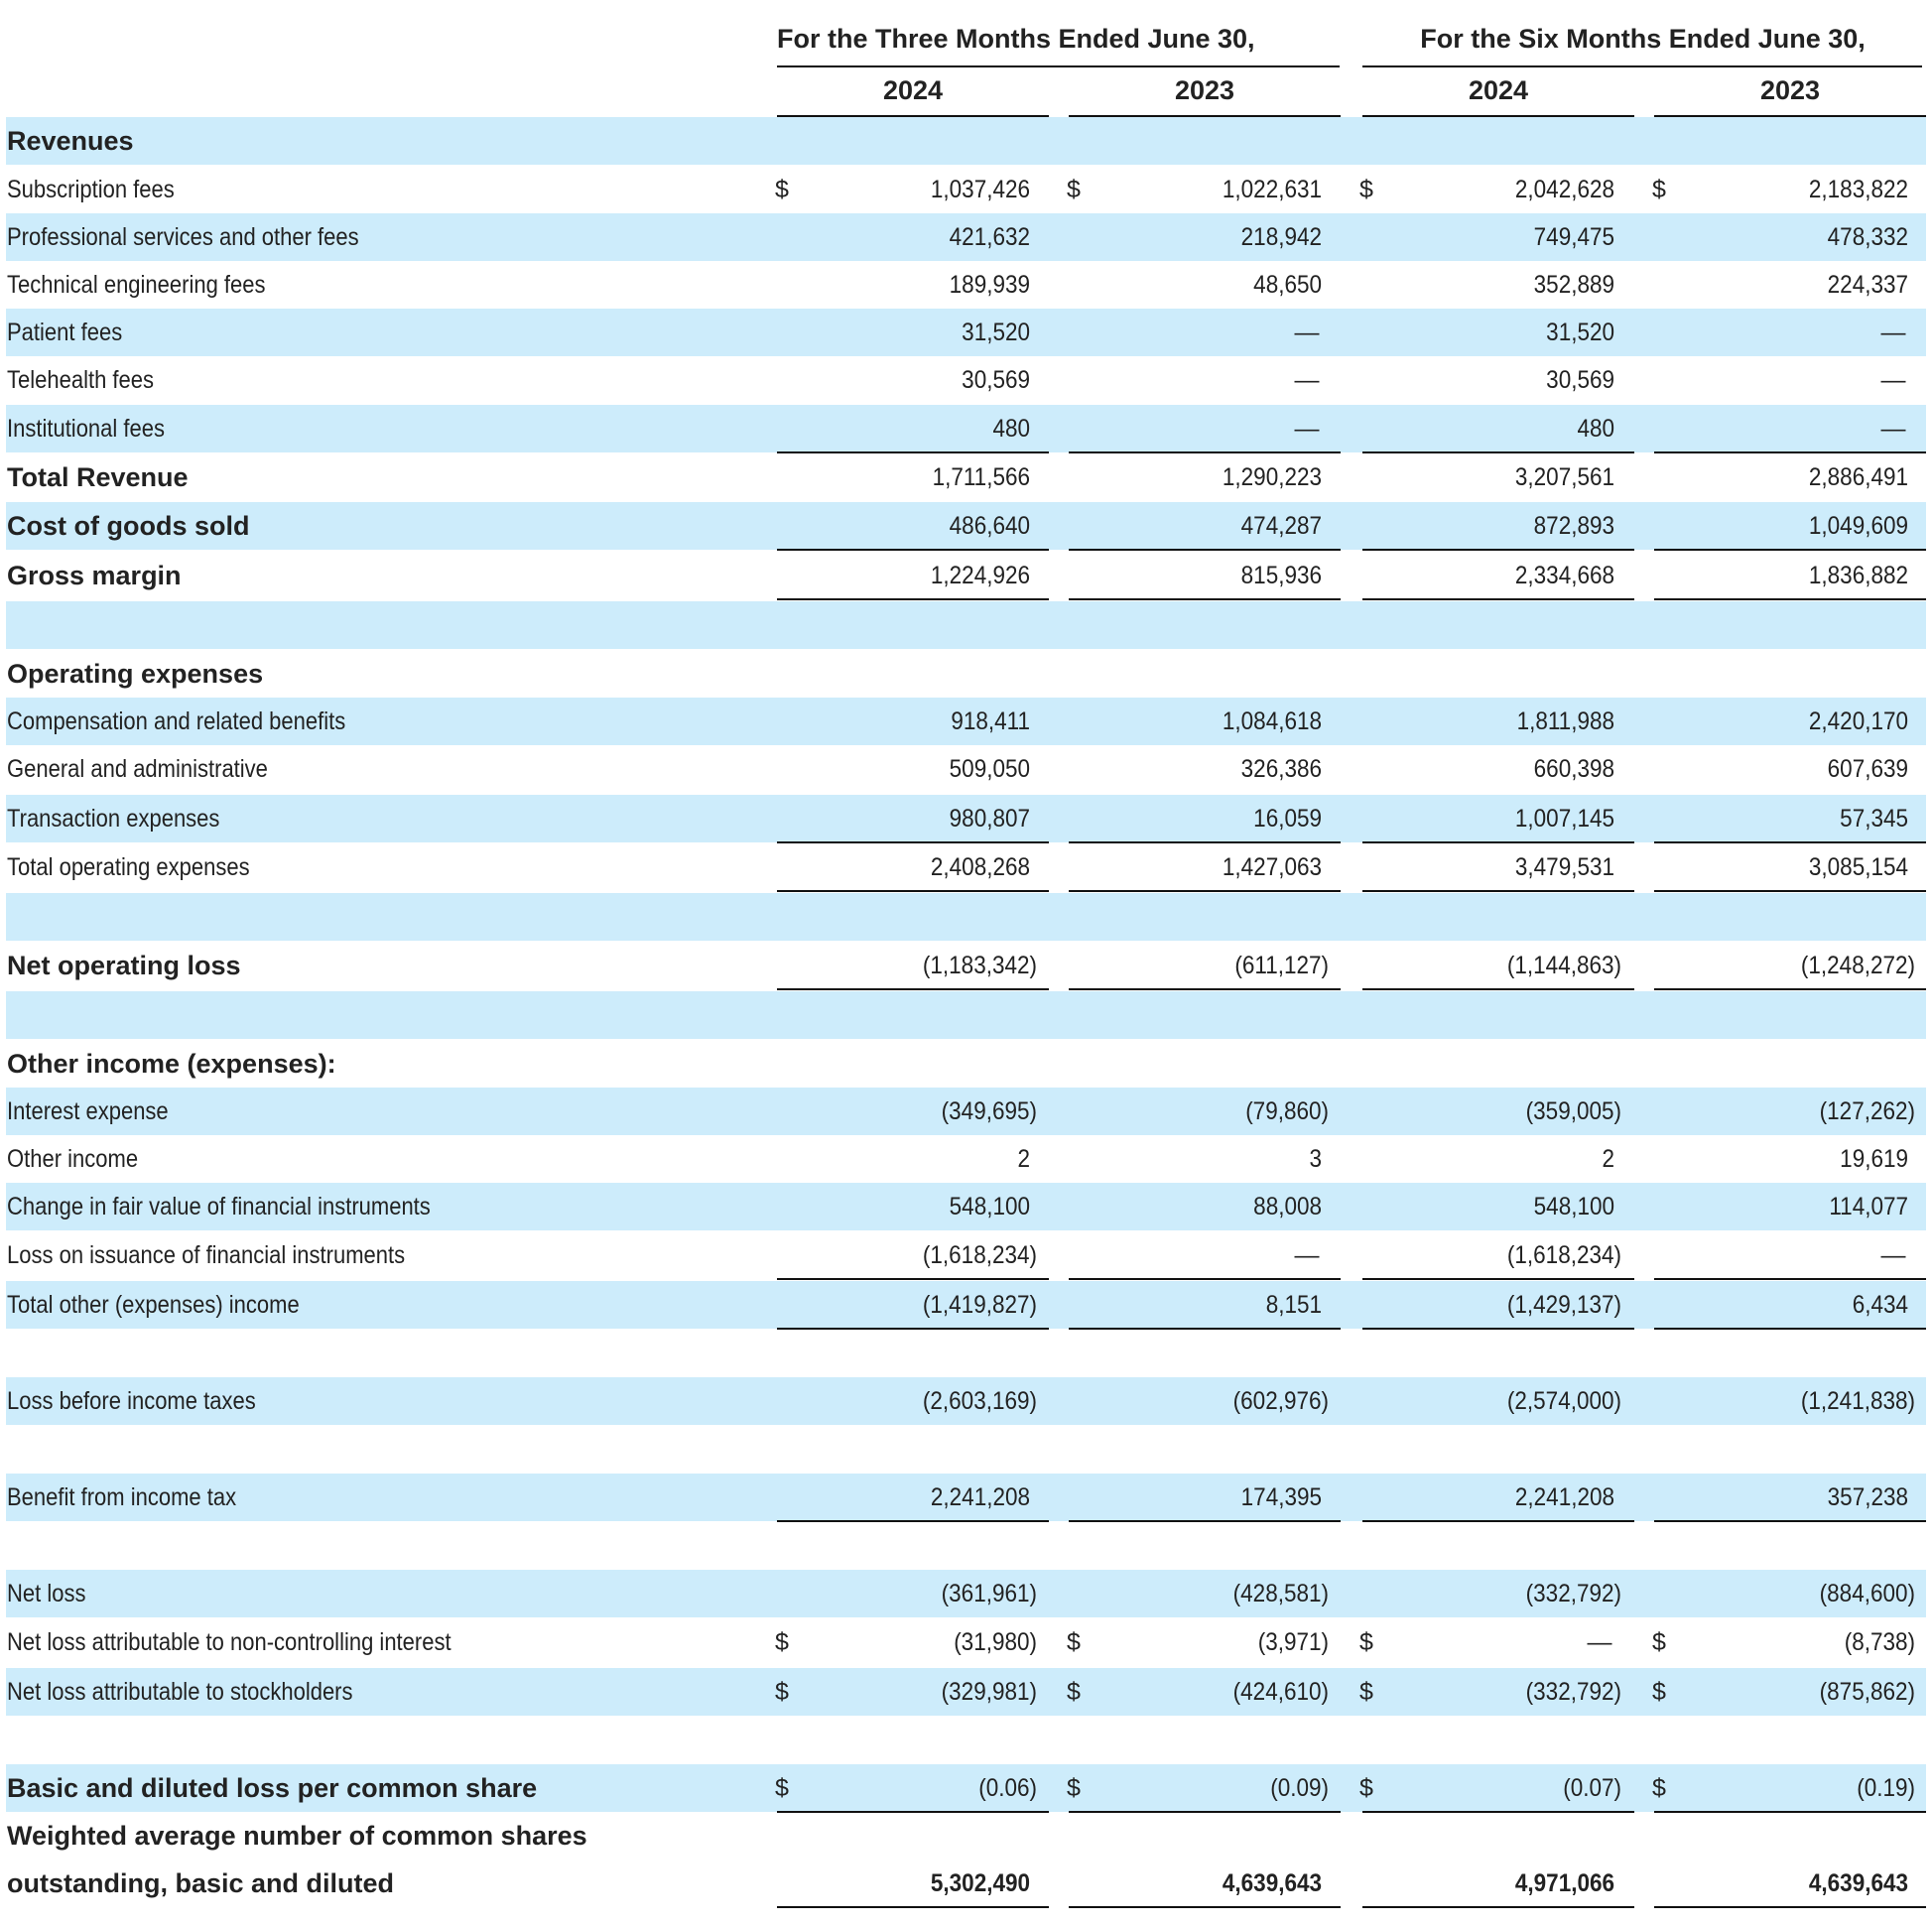 This screenshot has width=1932, height=1926. Describe the element at coordinates (1596, 429) in the screenshot. I see `value-cell: 480` at that location.